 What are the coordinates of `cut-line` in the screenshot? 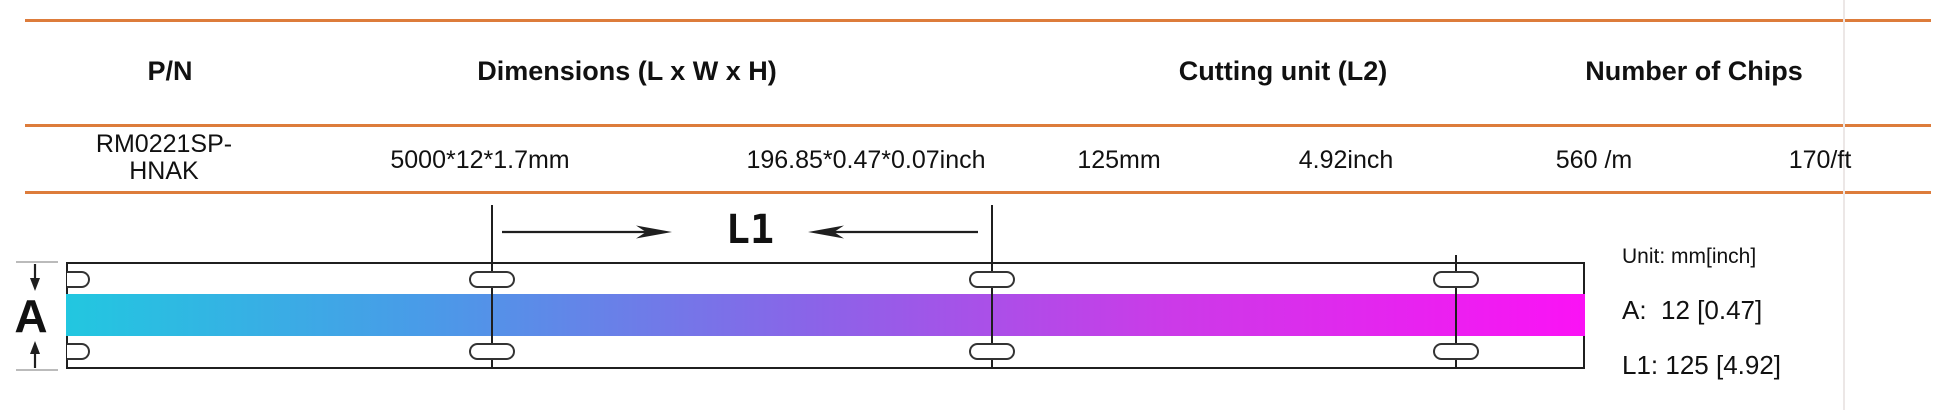 It's located at (1456, 312).